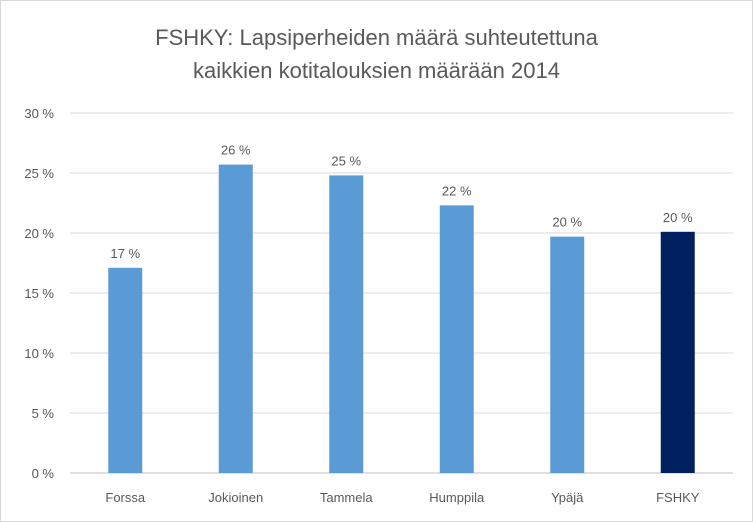  I want to click on y-tick-label: 0 %, so click(43, 473).